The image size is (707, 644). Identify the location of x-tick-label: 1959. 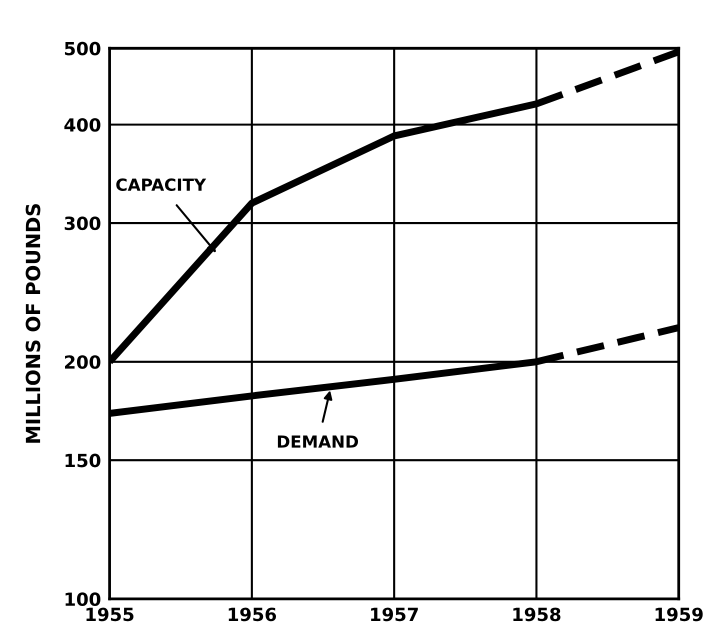
(679, 615).